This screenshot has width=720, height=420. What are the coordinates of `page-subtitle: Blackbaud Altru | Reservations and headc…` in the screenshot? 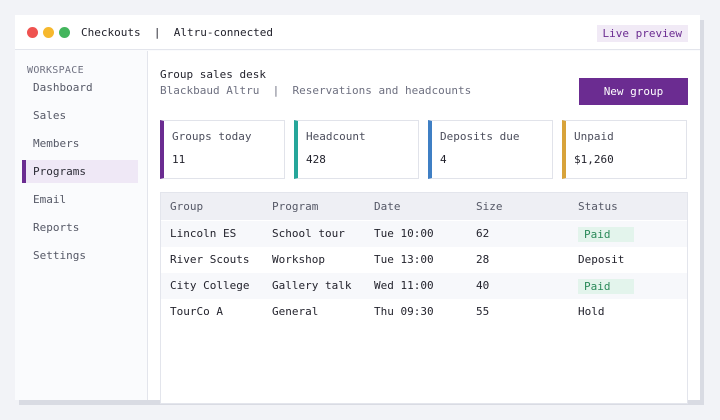 It's located at (316, 90).